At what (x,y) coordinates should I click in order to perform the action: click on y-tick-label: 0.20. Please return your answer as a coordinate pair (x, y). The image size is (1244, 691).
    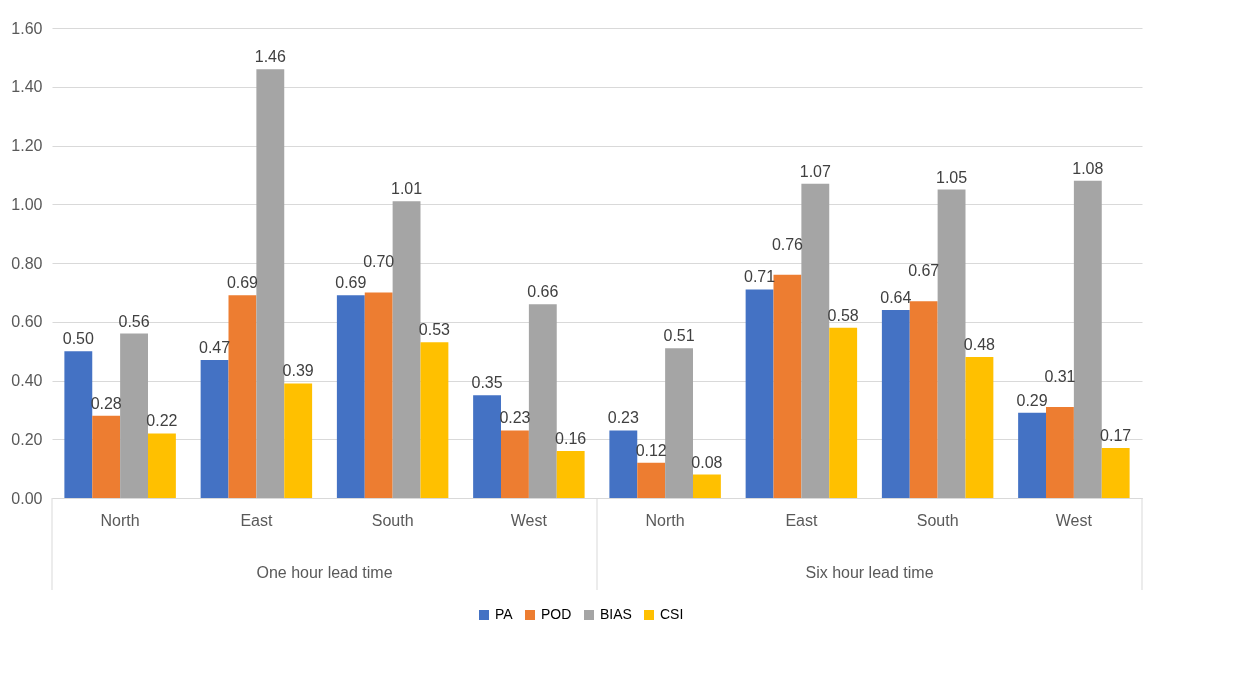
    Looking at the image, I should click on (27, 439).